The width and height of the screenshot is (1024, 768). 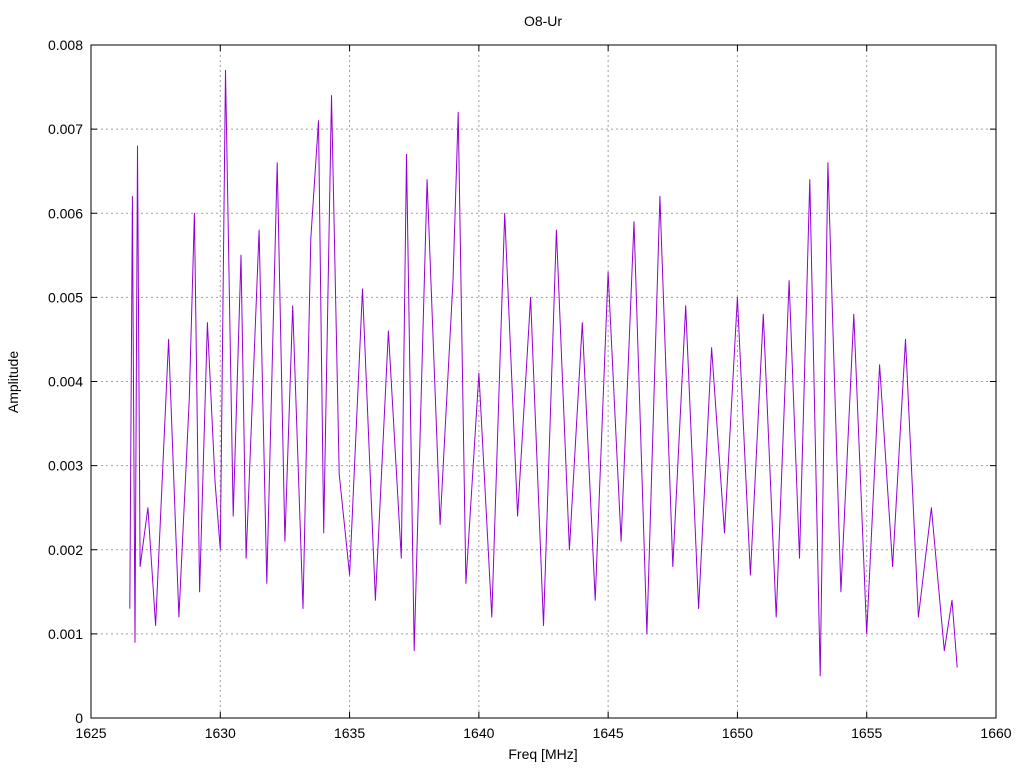 I want to click on x-tick-label: 1630, so click(x=220, y=733).